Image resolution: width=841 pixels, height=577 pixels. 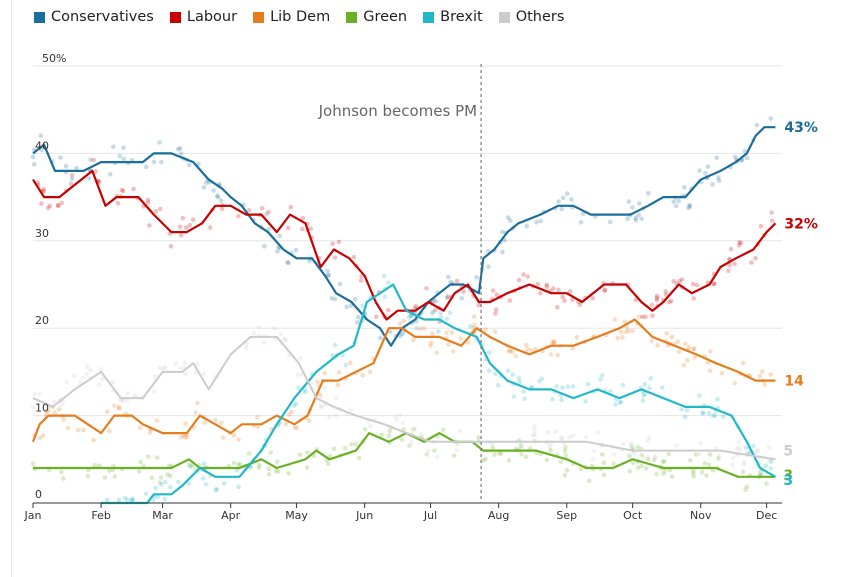 What do you see at coordinates (788, 476) in the screenshot?
I see `end-label-green: 3` at bounding box center [788, 476].